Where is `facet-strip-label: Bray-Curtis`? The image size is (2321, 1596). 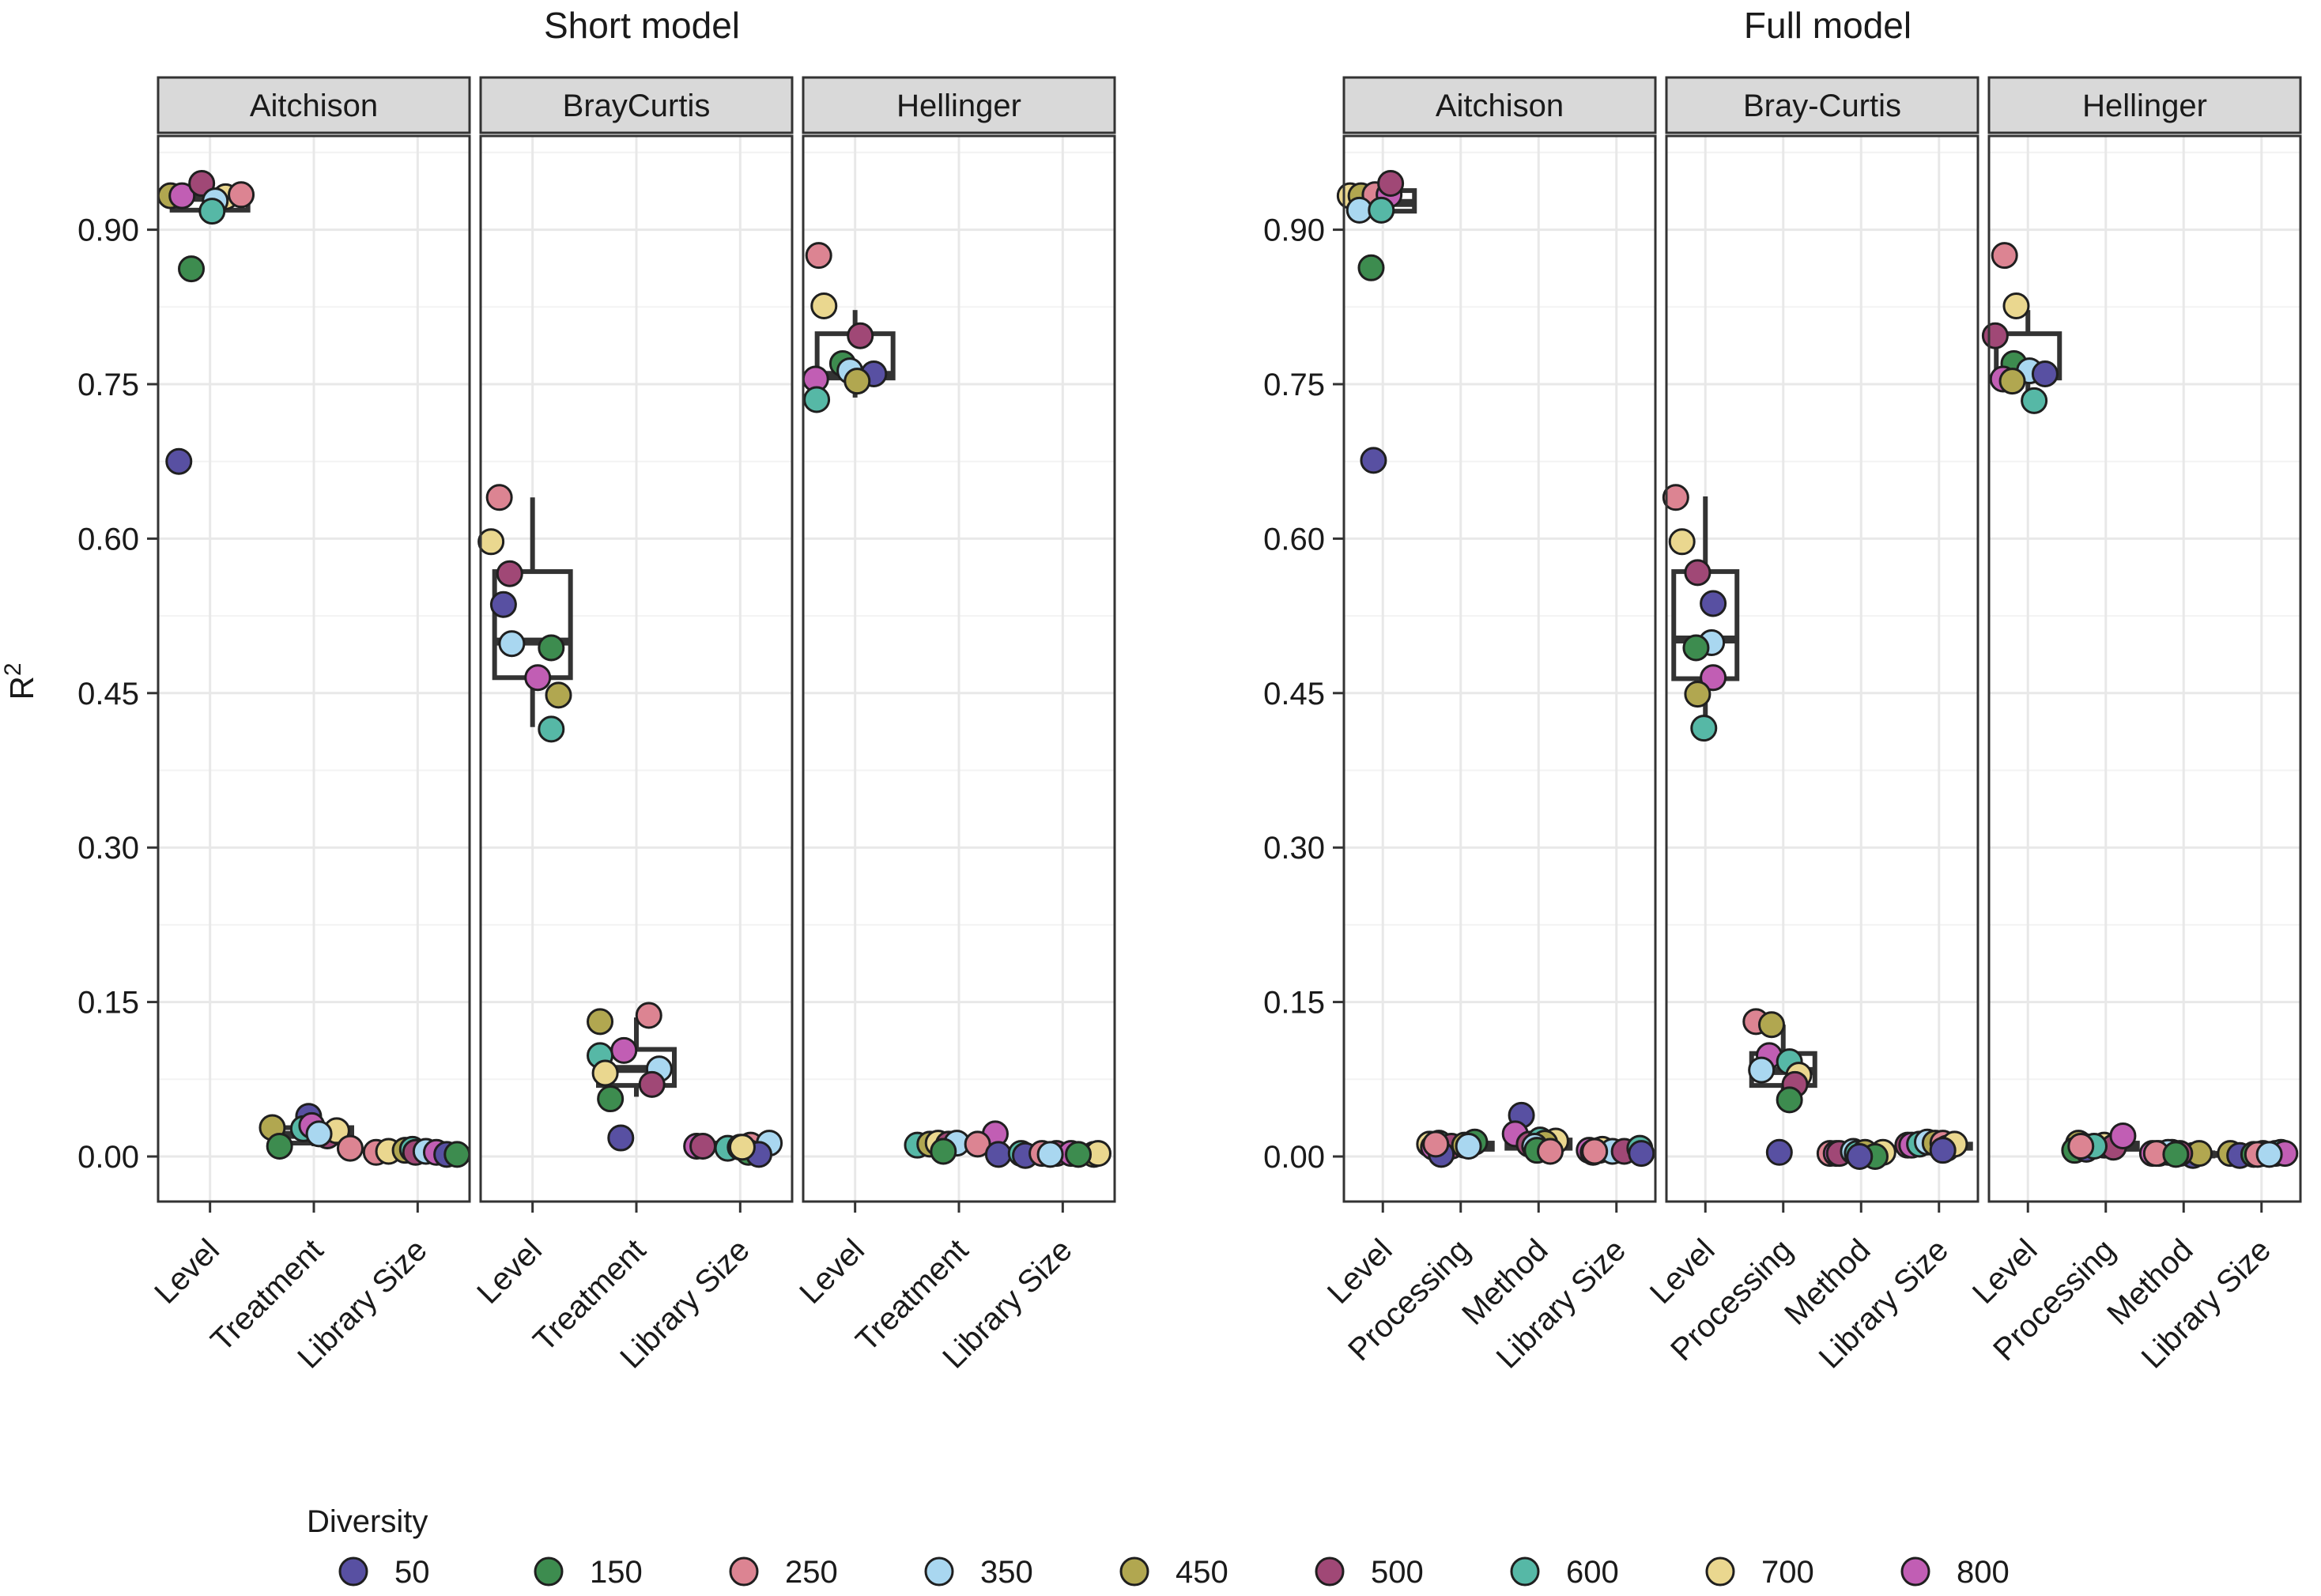
facet-strip-label: Bray-Curtis is located at coordinates (1822, 106).